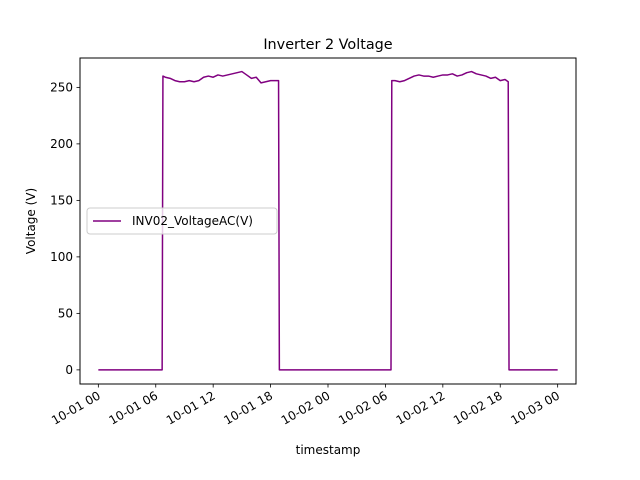 This screenshot has width=640, height=480. I want to click on y-tick-label: 100, so click(61, 257).